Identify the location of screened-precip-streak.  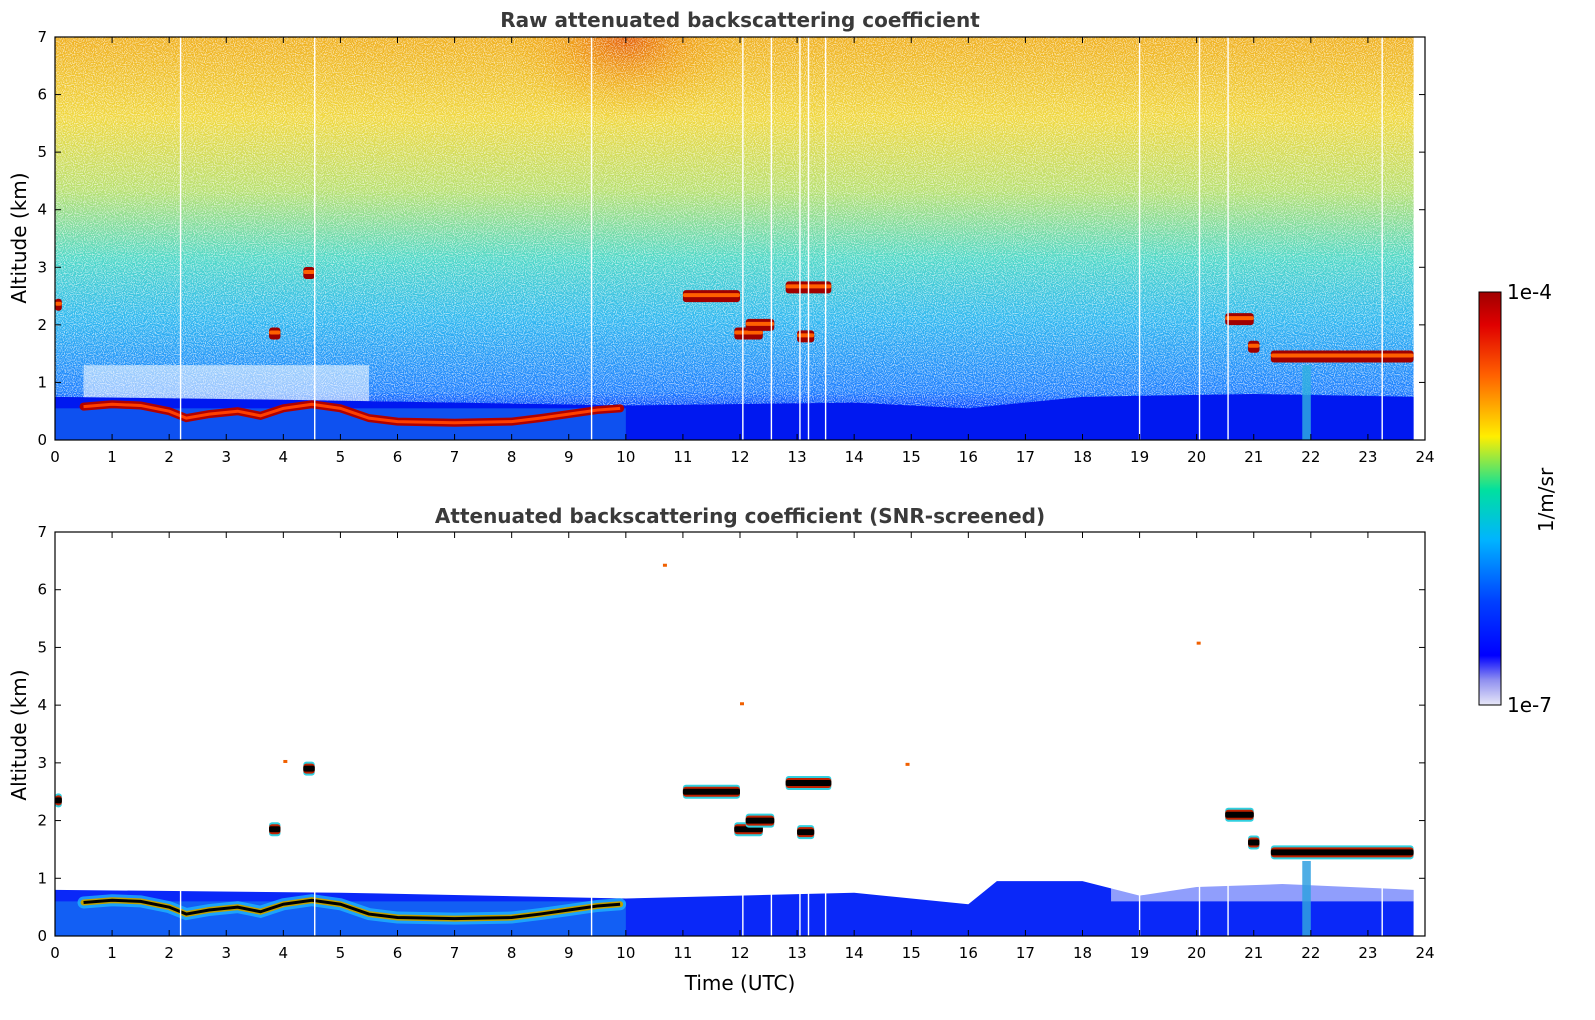
(1306, 898).